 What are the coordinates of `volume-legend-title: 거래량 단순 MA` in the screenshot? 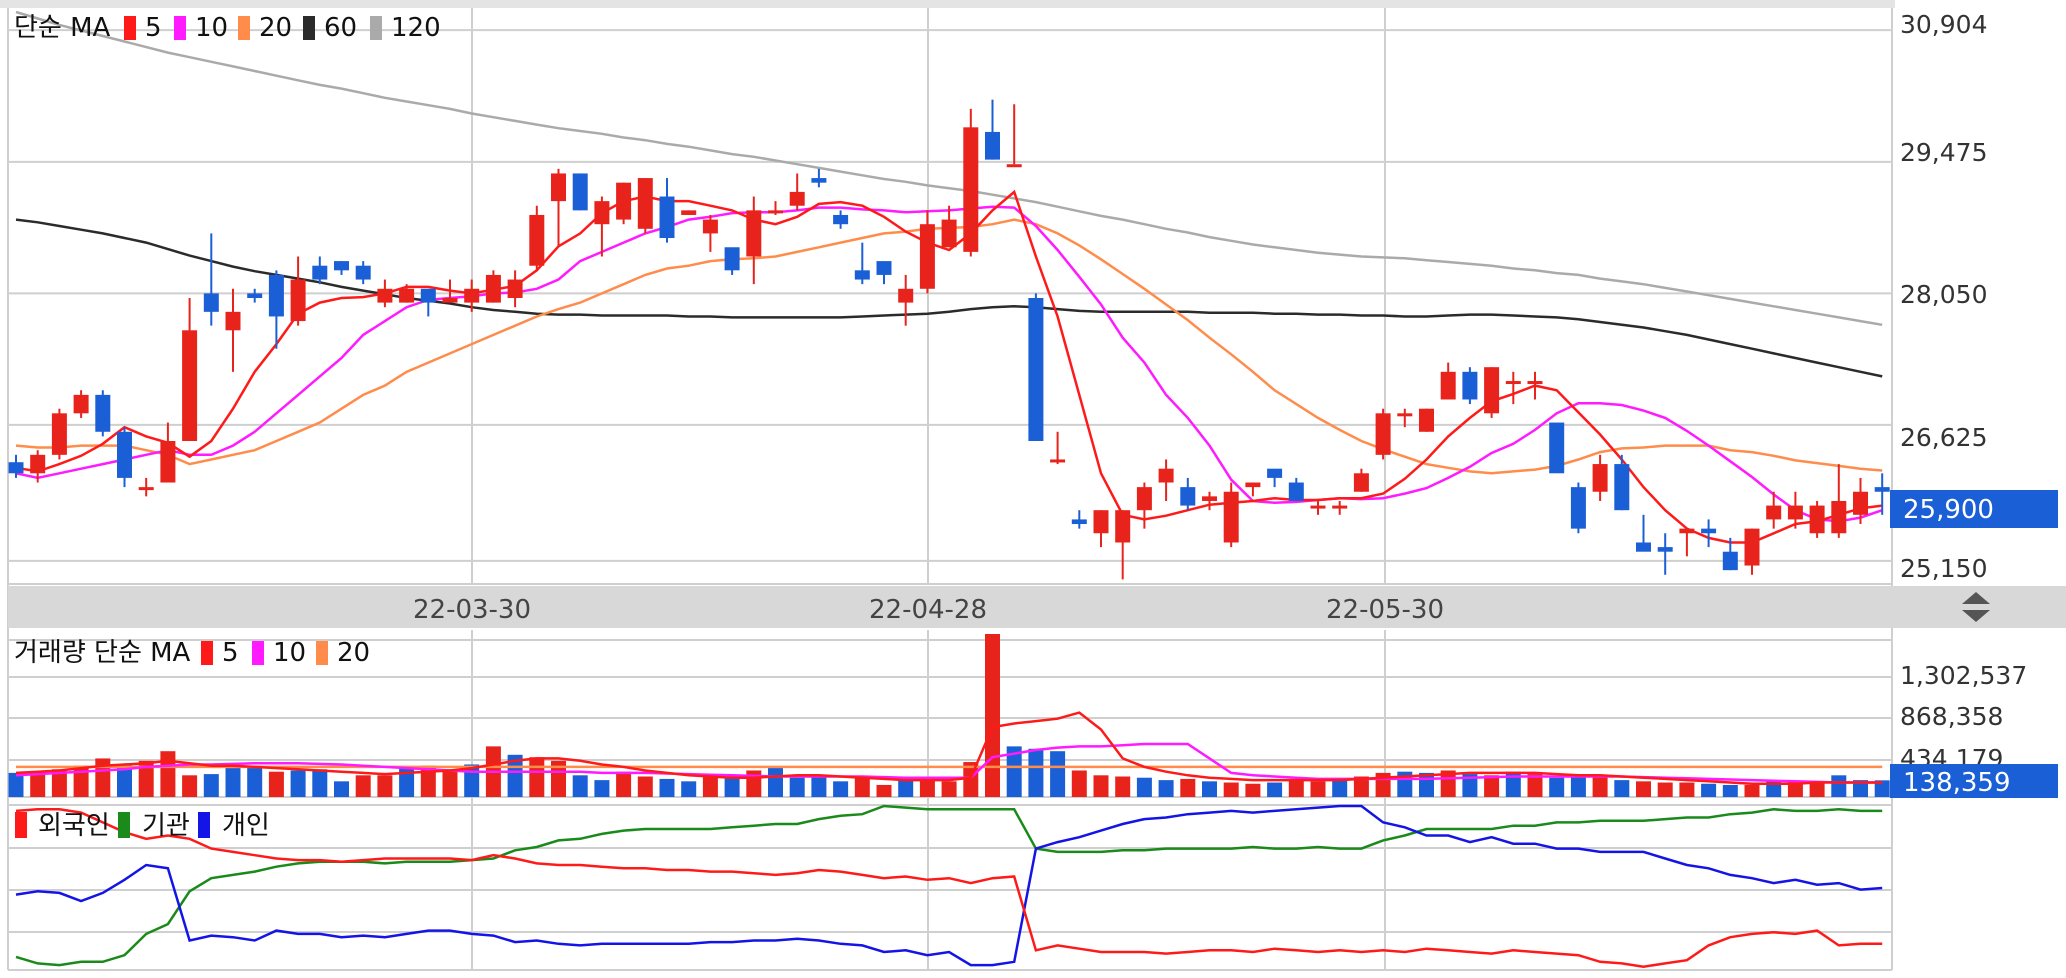 It's located at (102, 653).